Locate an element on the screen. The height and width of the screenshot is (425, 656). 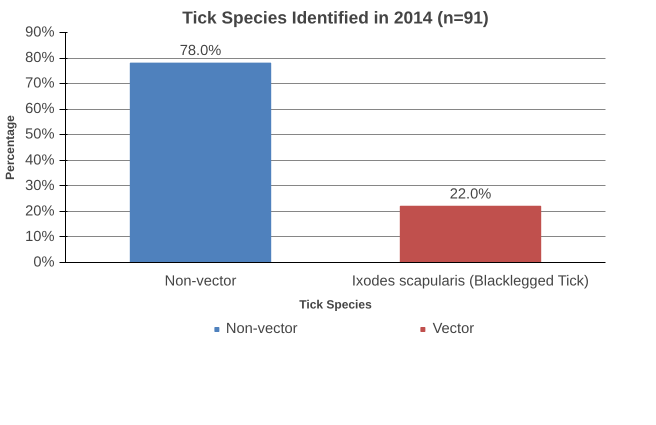
y-tick-label: 50% is located at coordinates (40, 134).